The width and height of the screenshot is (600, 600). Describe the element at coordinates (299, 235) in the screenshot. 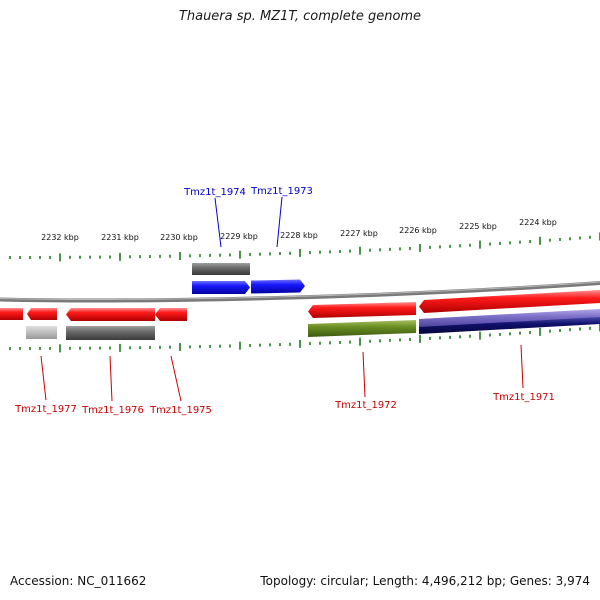

I see `scale-label-2228: 2228 kbp` at that location.